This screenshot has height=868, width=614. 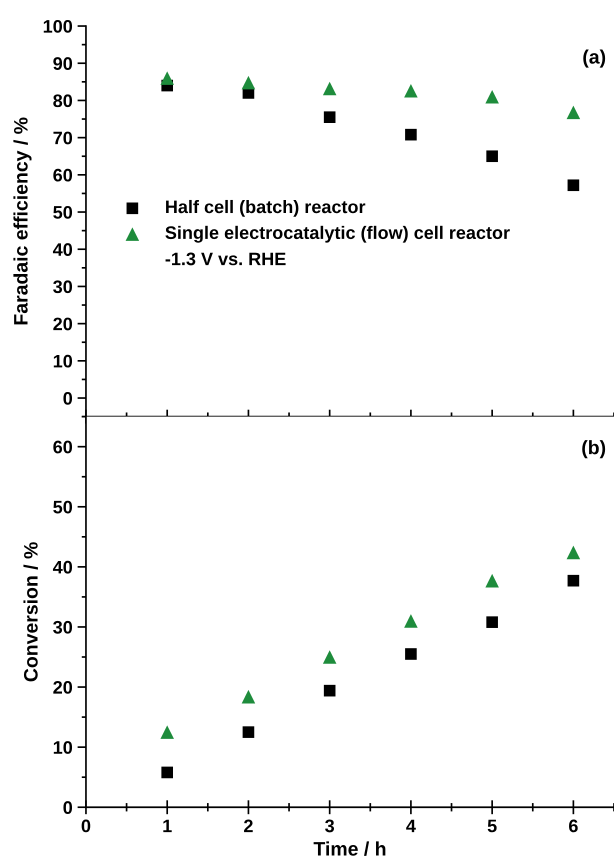 I want to click on legend-label: Half cell (batch) reactor, so click(x=266, y=208).